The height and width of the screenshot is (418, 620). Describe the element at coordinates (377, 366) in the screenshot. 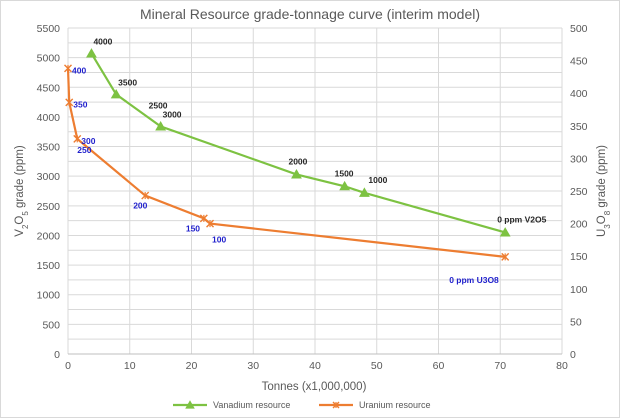

I see `x-tick-label: 50` at that location.